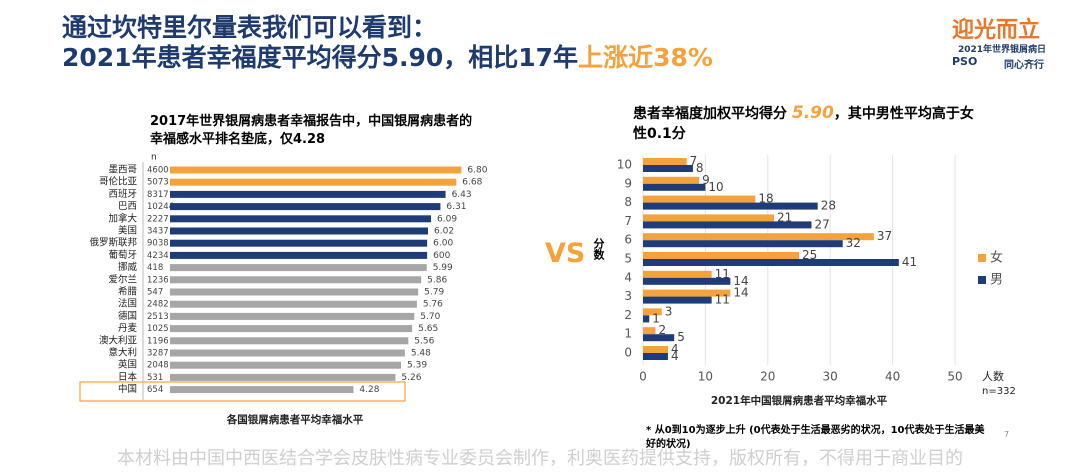  Describe the element at coordinates (428, 329) in the screenshot. I see `value-label: 5.65` at that location.